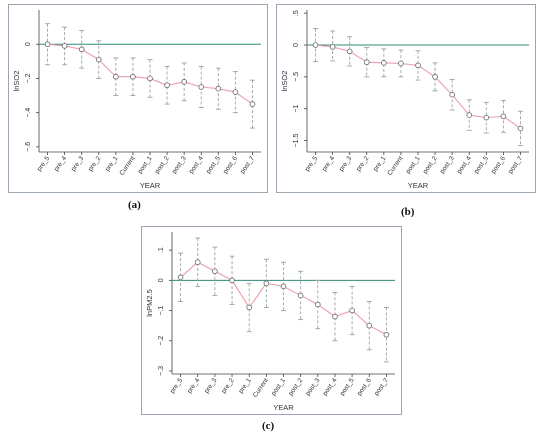 The height and width of the screenshot is (437, 550). What do you see at coordinates (161, 250) in the screenshot?
I see `y-tick-label: .1` at bounding box center [161, 250].